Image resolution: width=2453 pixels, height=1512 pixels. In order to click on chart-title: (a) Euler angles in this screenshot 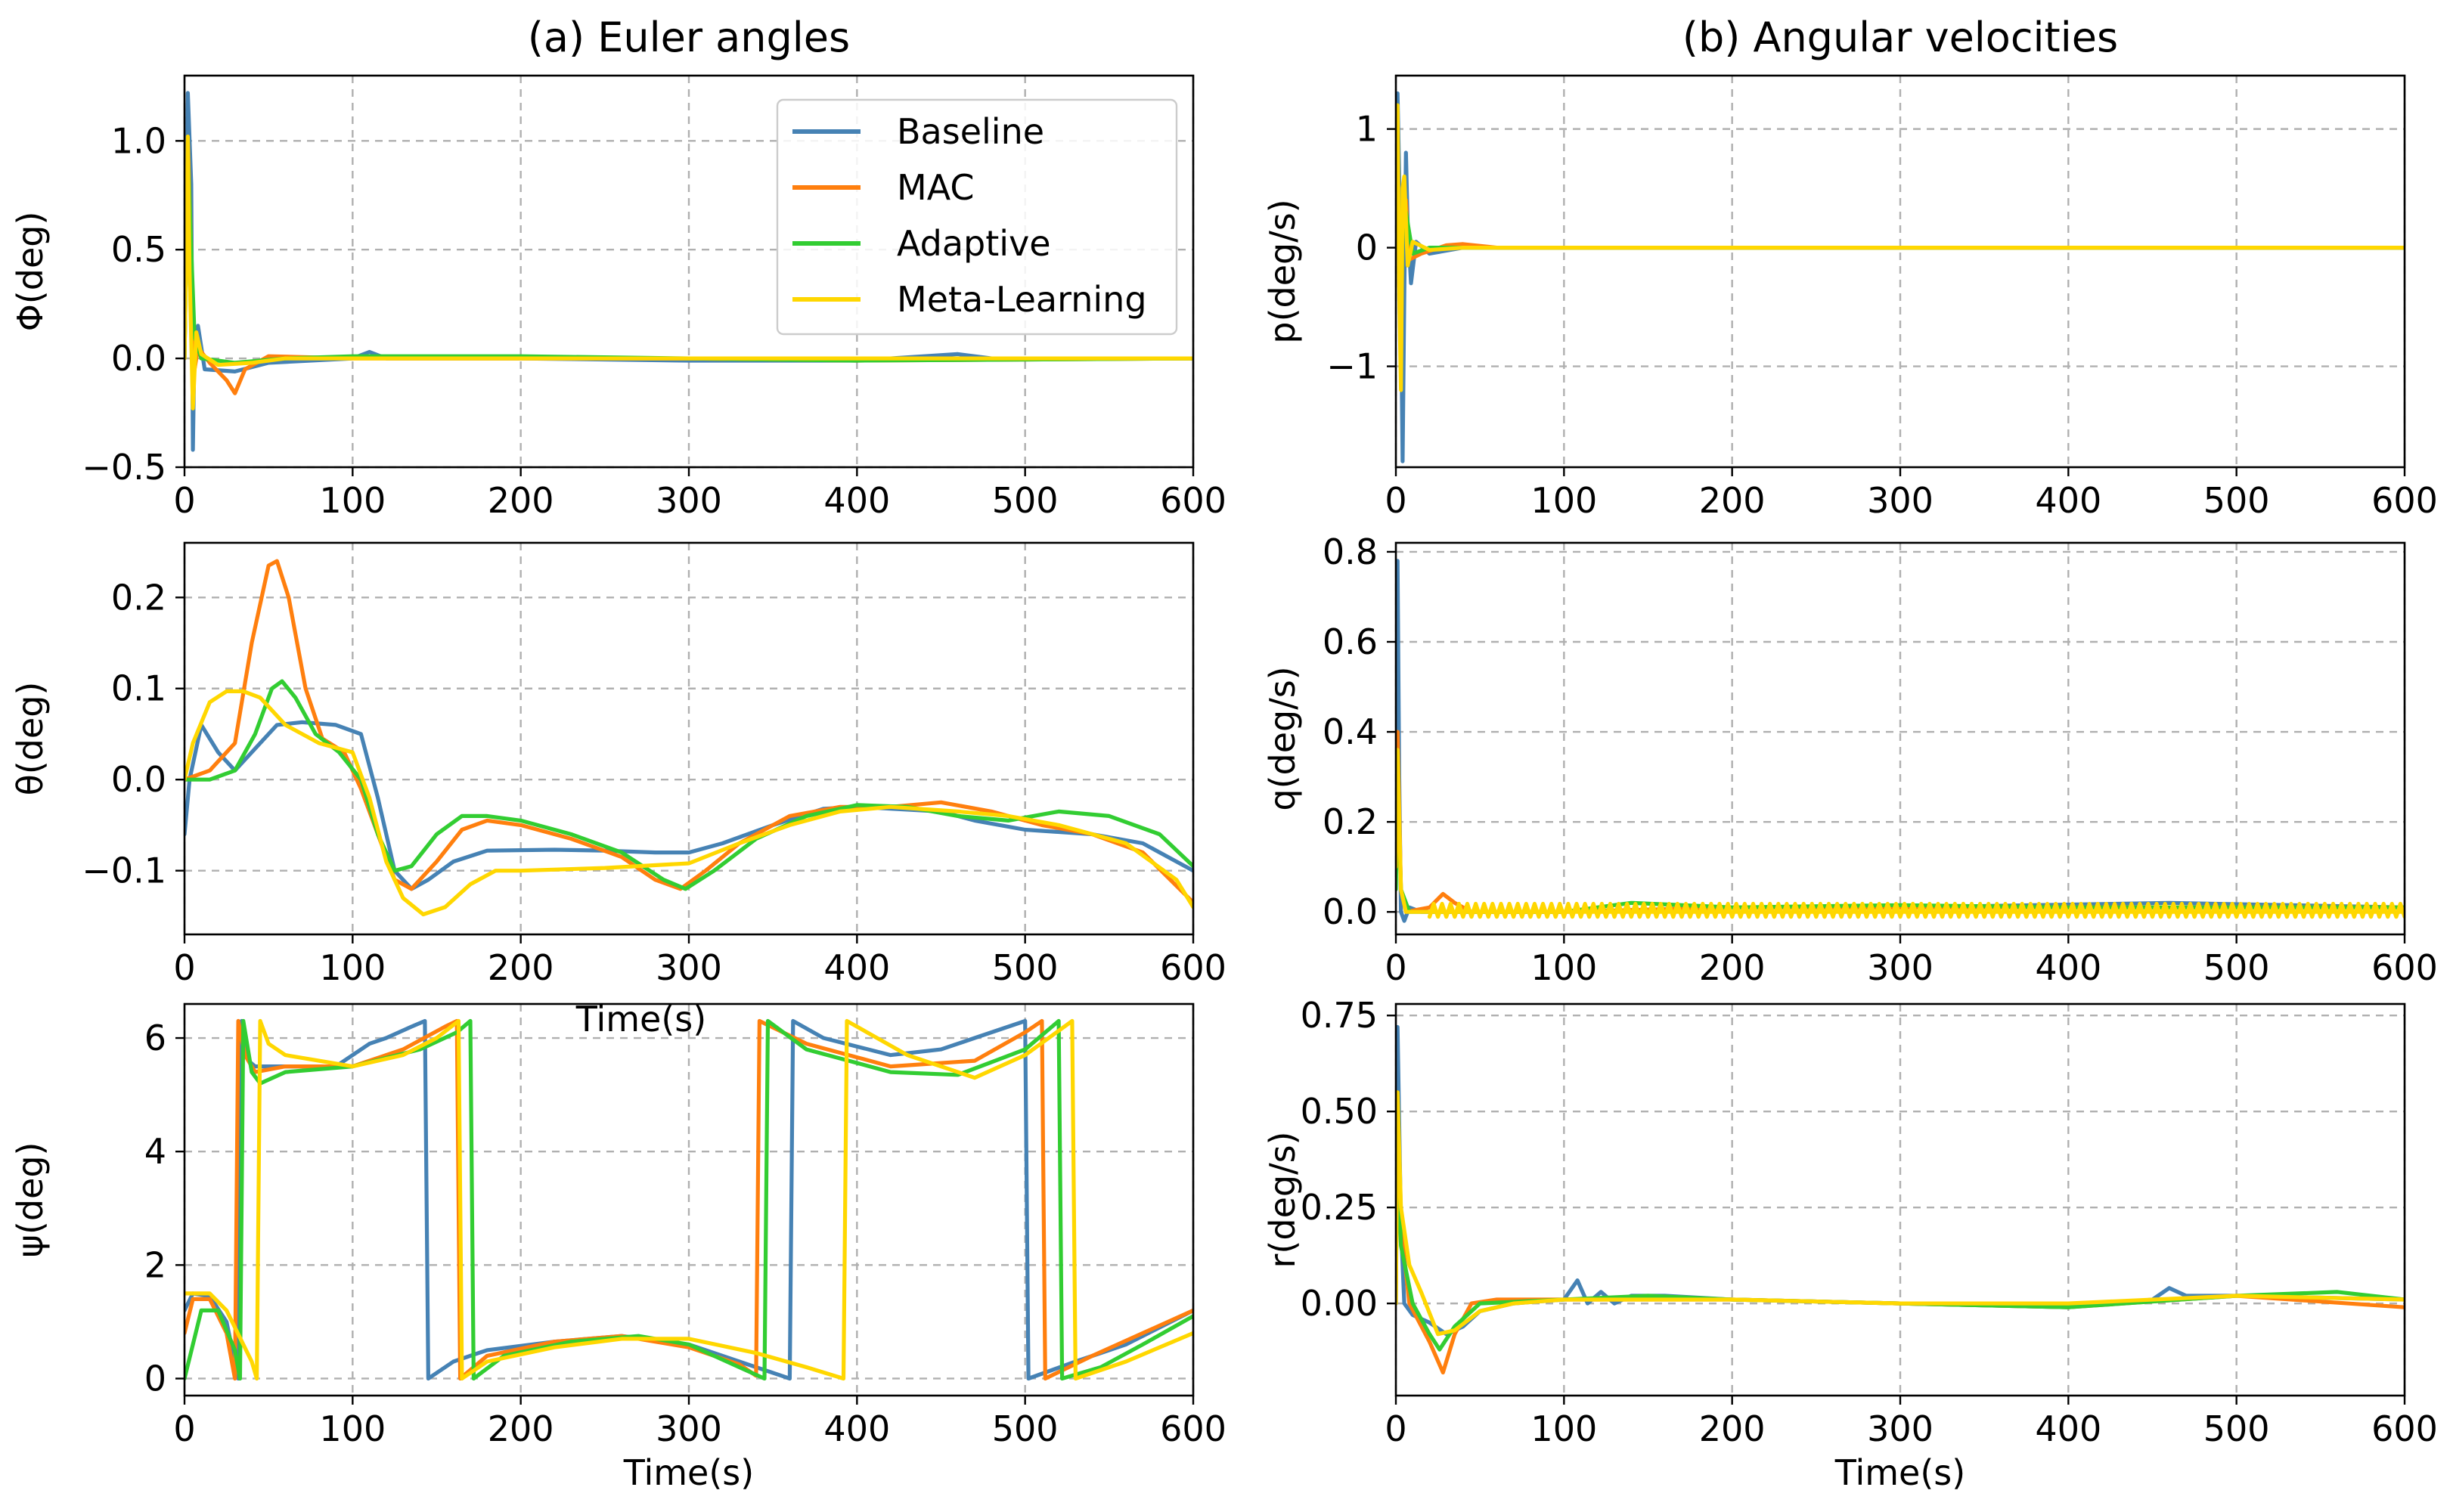, I will do `click(689, 38)`.